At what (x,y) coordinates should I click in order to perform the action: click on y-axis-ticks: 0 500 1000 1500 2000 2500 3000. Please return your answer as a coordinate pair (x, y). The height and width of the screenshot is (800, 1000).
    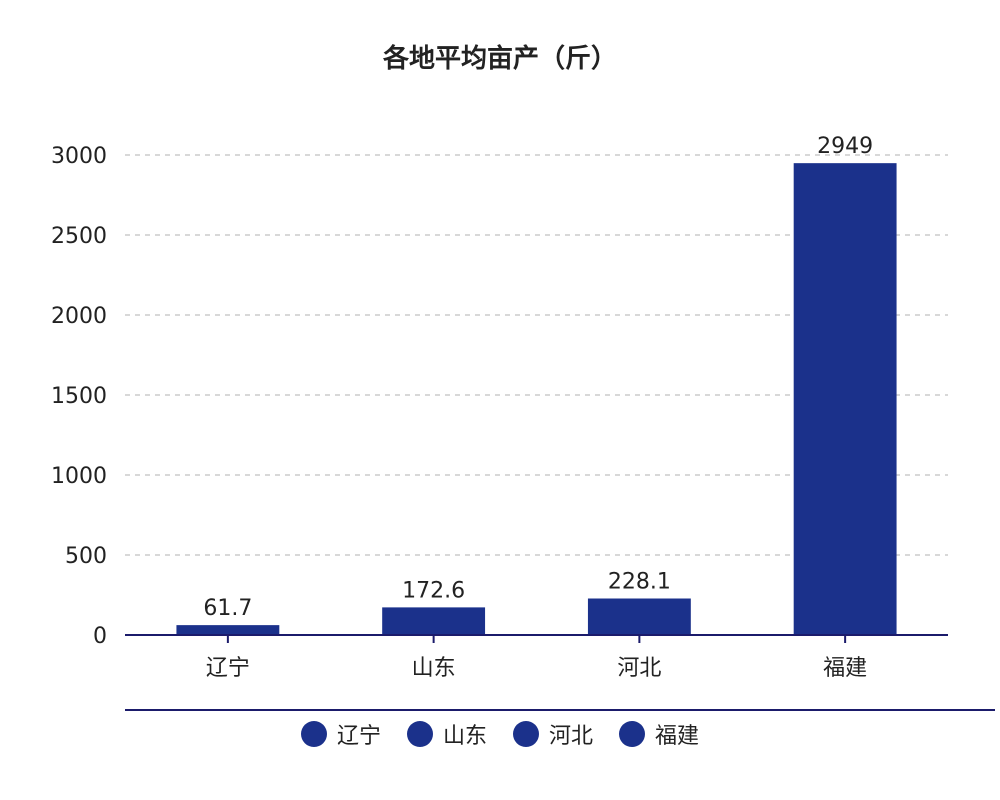
    Looking at the image, I should click on (79, 396).